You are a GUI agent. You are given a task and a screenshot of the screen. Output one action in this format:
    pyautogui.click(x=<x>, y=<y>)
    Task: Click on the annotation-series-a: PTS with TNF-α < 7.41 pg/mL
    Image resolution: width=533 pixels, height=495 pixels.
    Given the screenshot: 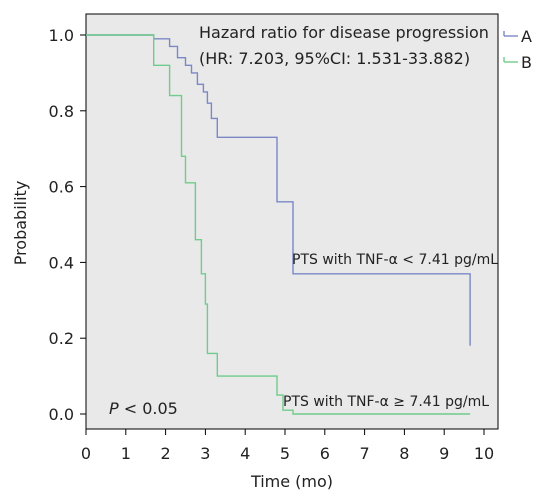 What is the action you would take?
    pyautogui.click(x=395, y=260)
    